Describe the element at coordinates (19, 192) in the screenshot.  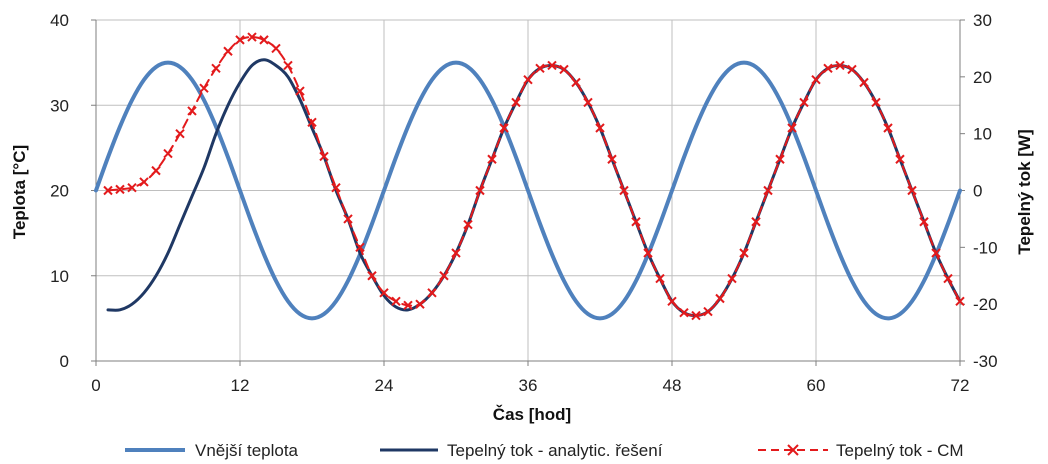
I see `y-axis-left-label: Teplota [°C]` at that location.